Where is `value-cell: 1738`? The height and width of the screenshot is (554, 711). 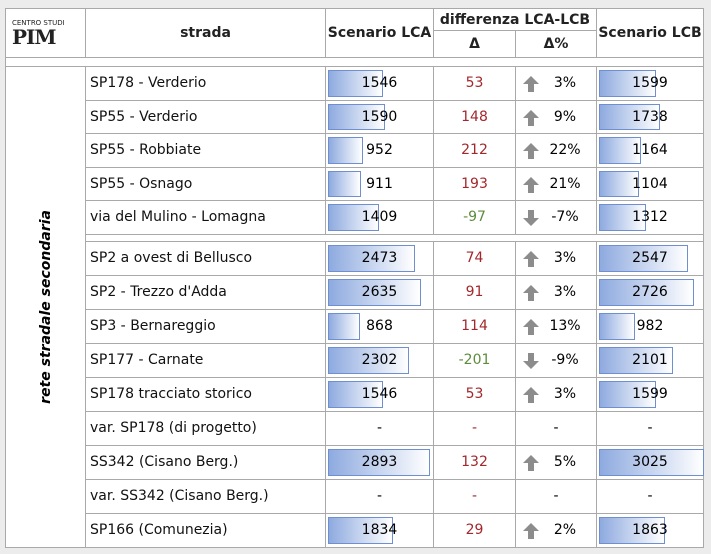
value-cell: 1738 is located at coordinates (650, 116).